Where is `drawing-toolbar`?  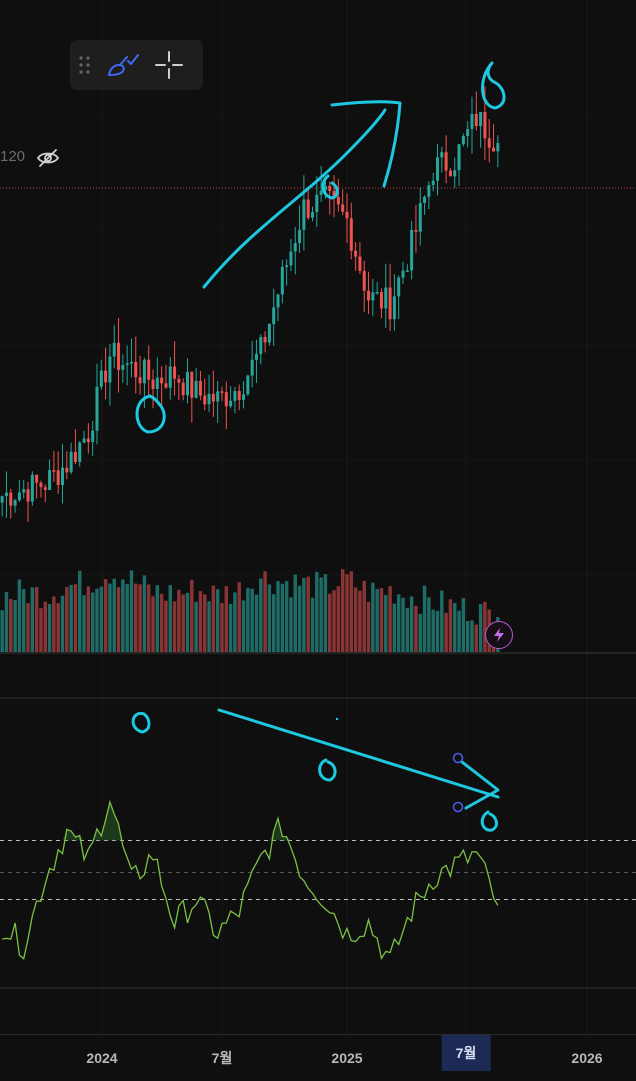 drawing-toolbar is located at coordinates (136, 65).